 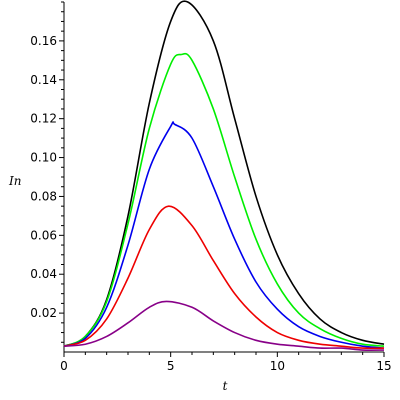 I want to click on y-tick-label: 0.04, so click(x=43, y=274).